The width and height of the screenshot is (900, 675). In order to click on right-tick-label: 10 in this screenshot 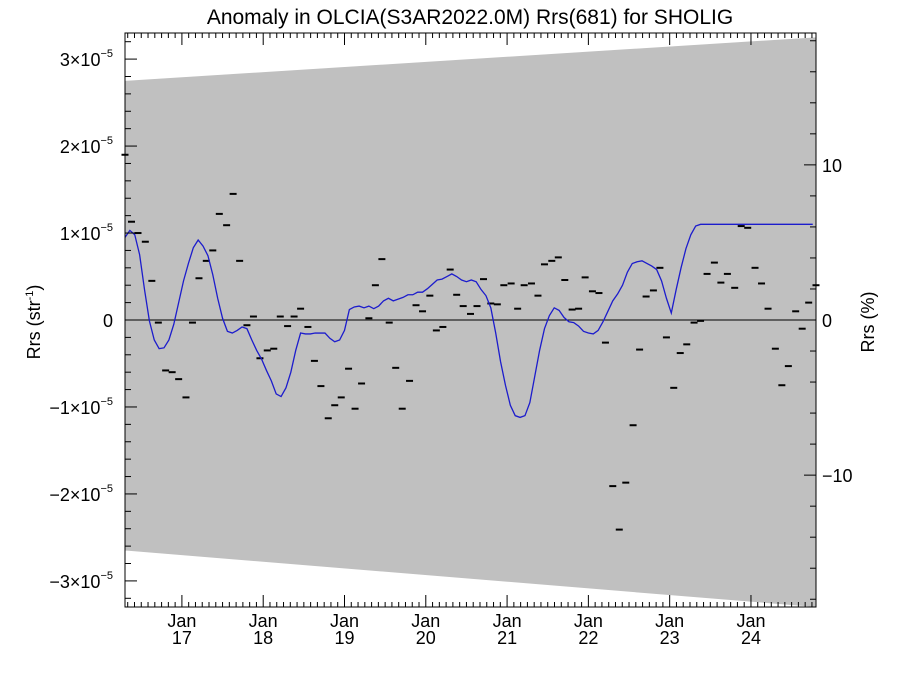, I will do `click(832, 166)`.